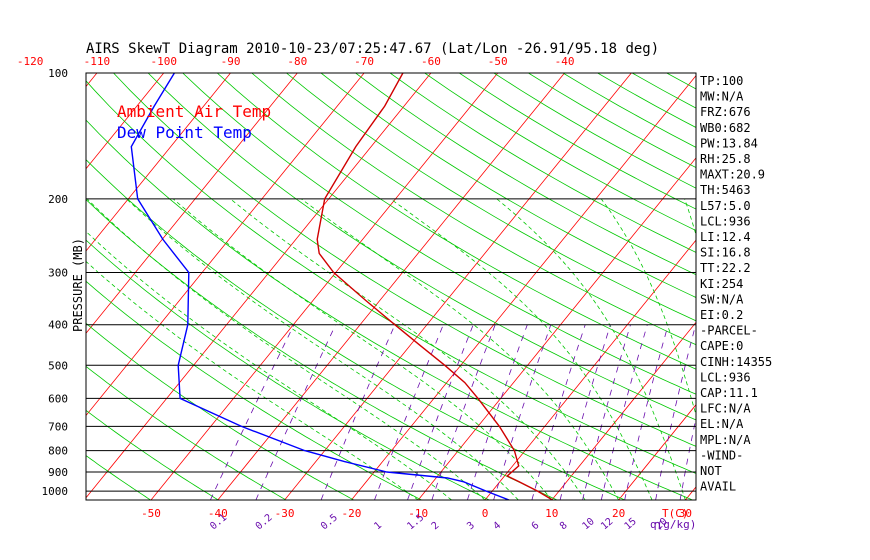 This screenshot has width=870, height=560. I want to click on top-temp-tick-label: -100, so click(163, 61).